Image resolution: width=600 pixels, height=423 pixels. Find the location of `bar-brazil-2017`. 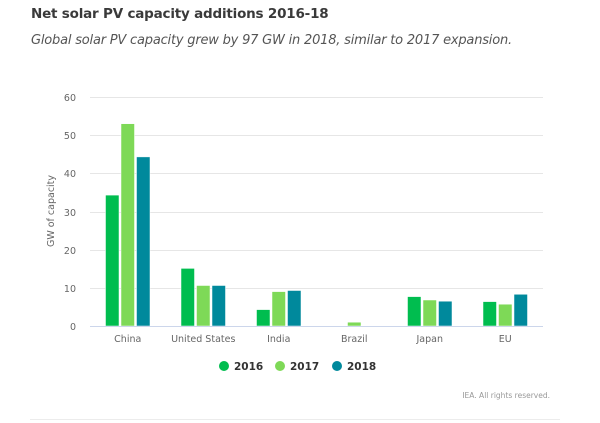

bar-brazil-2017 is located at coordinates (354, 324).